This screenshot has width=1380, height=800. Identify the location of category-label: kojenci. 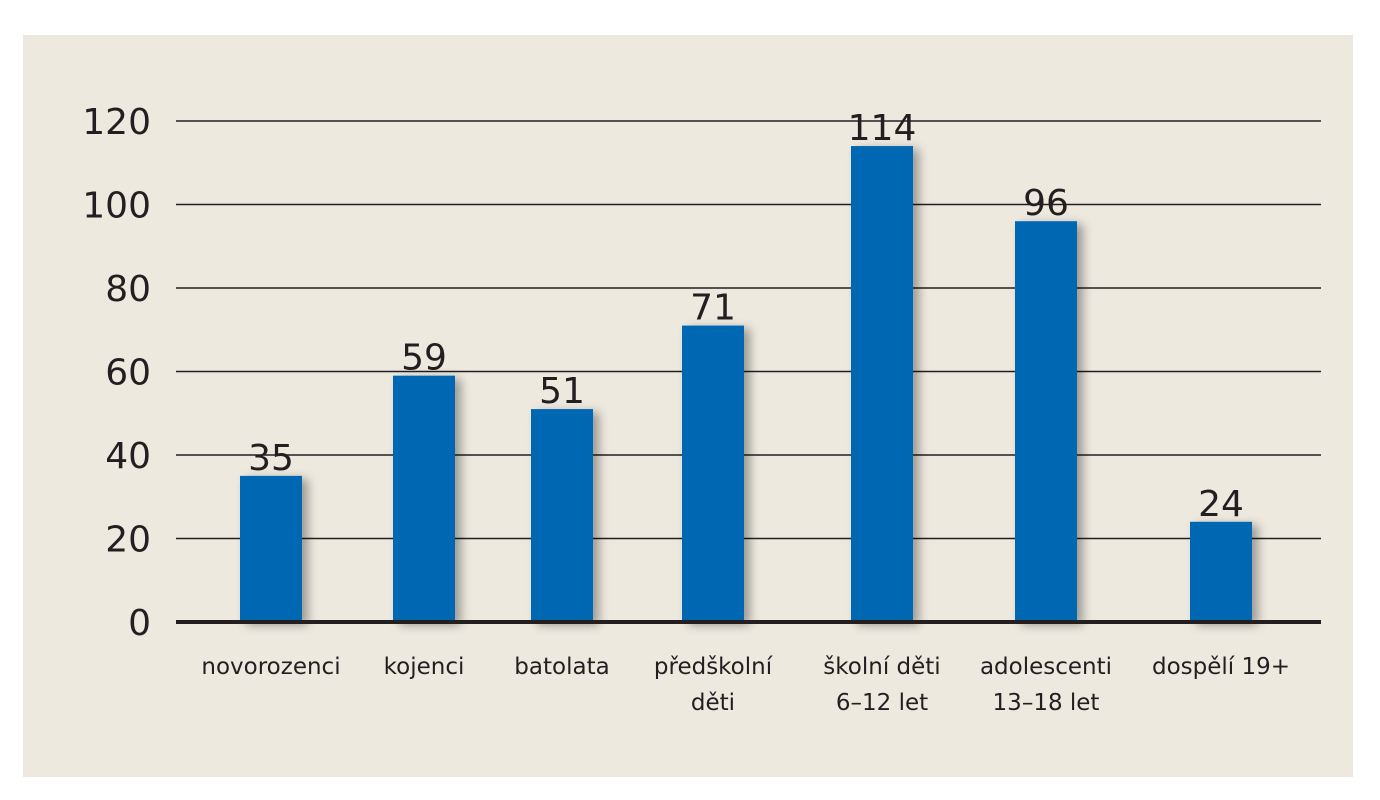
(424, 667).